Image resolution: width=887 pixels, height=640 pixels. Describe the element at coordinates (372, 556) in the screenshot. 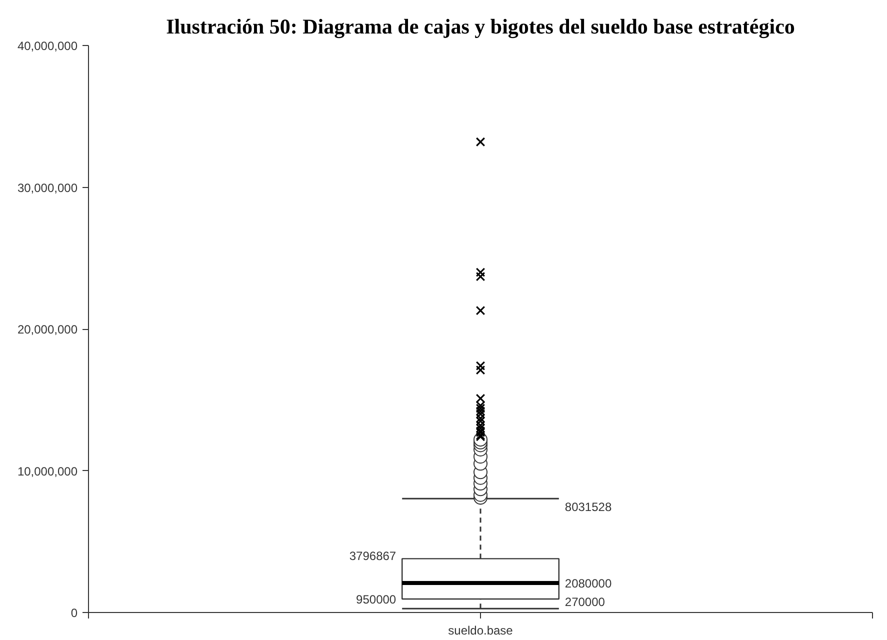

I see `annotation: 3796867` at that location.